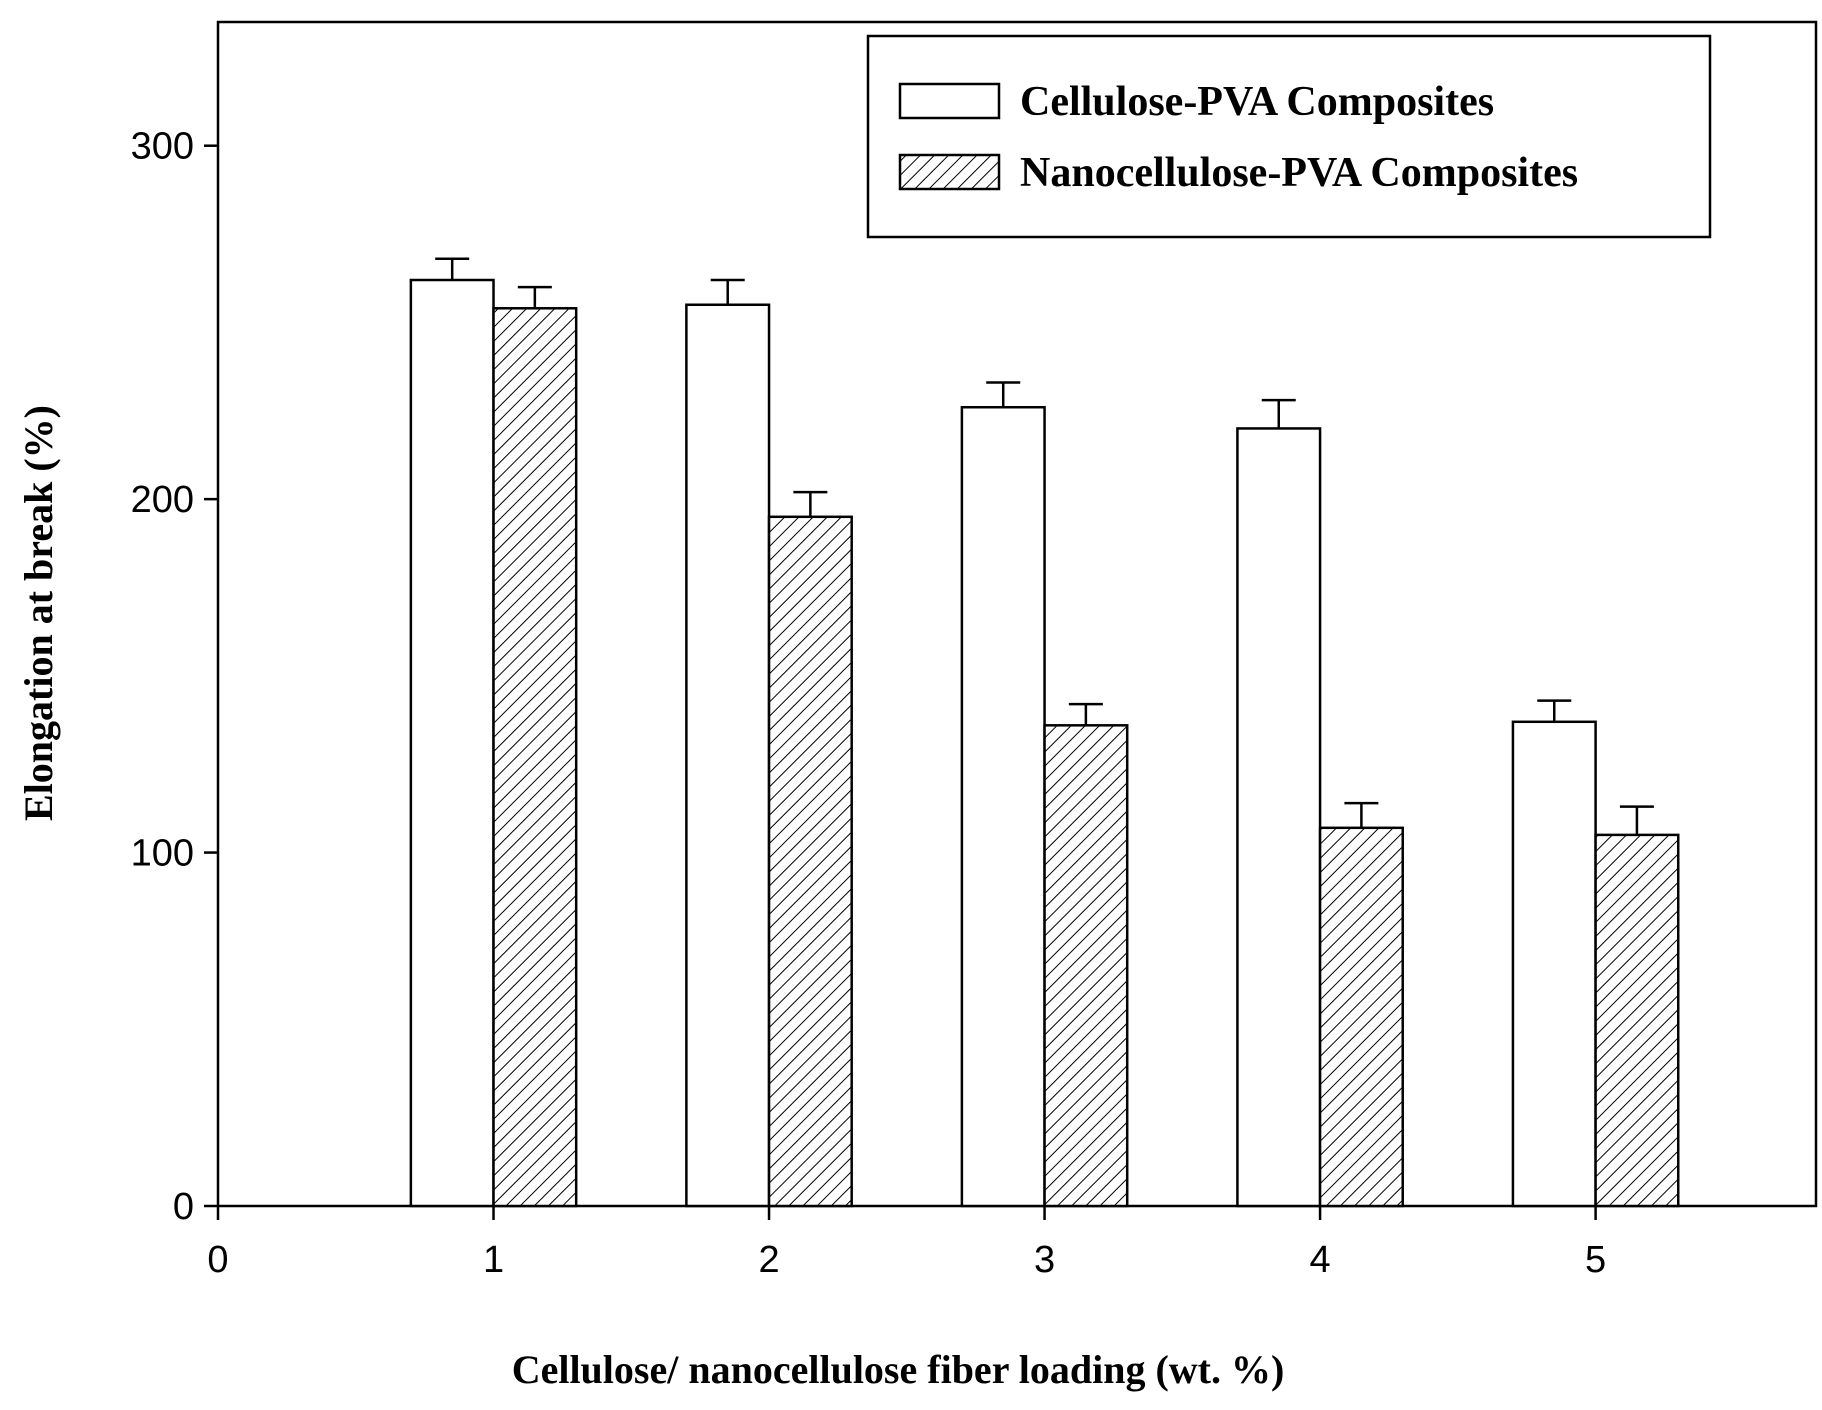 The image size is (1822, 1410). I want to click on x-tick-label: 1, so click(493, 1260).